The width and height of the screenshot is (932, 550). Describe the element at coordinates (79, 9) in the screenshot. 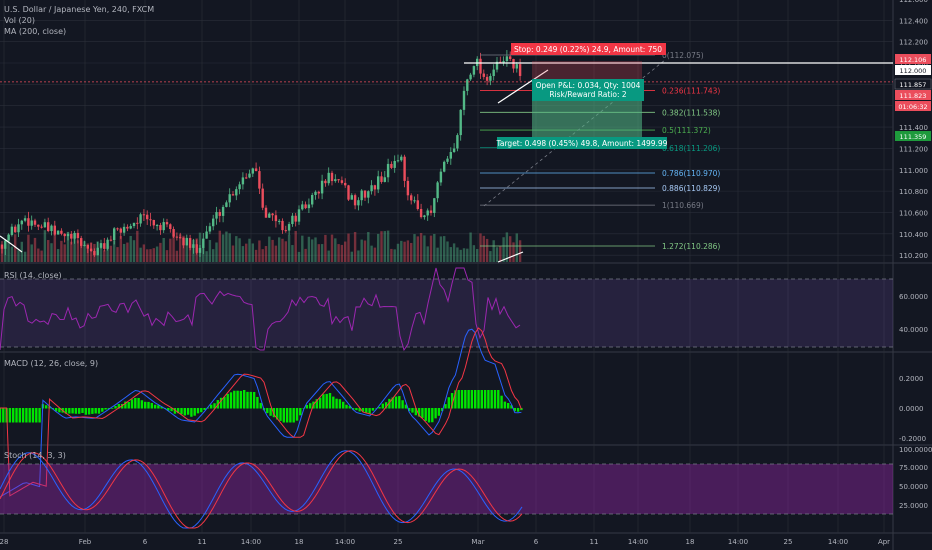

I see `symbol-title: U.S. Dollar / Japanese Yen, 240, FXCM` at that location.